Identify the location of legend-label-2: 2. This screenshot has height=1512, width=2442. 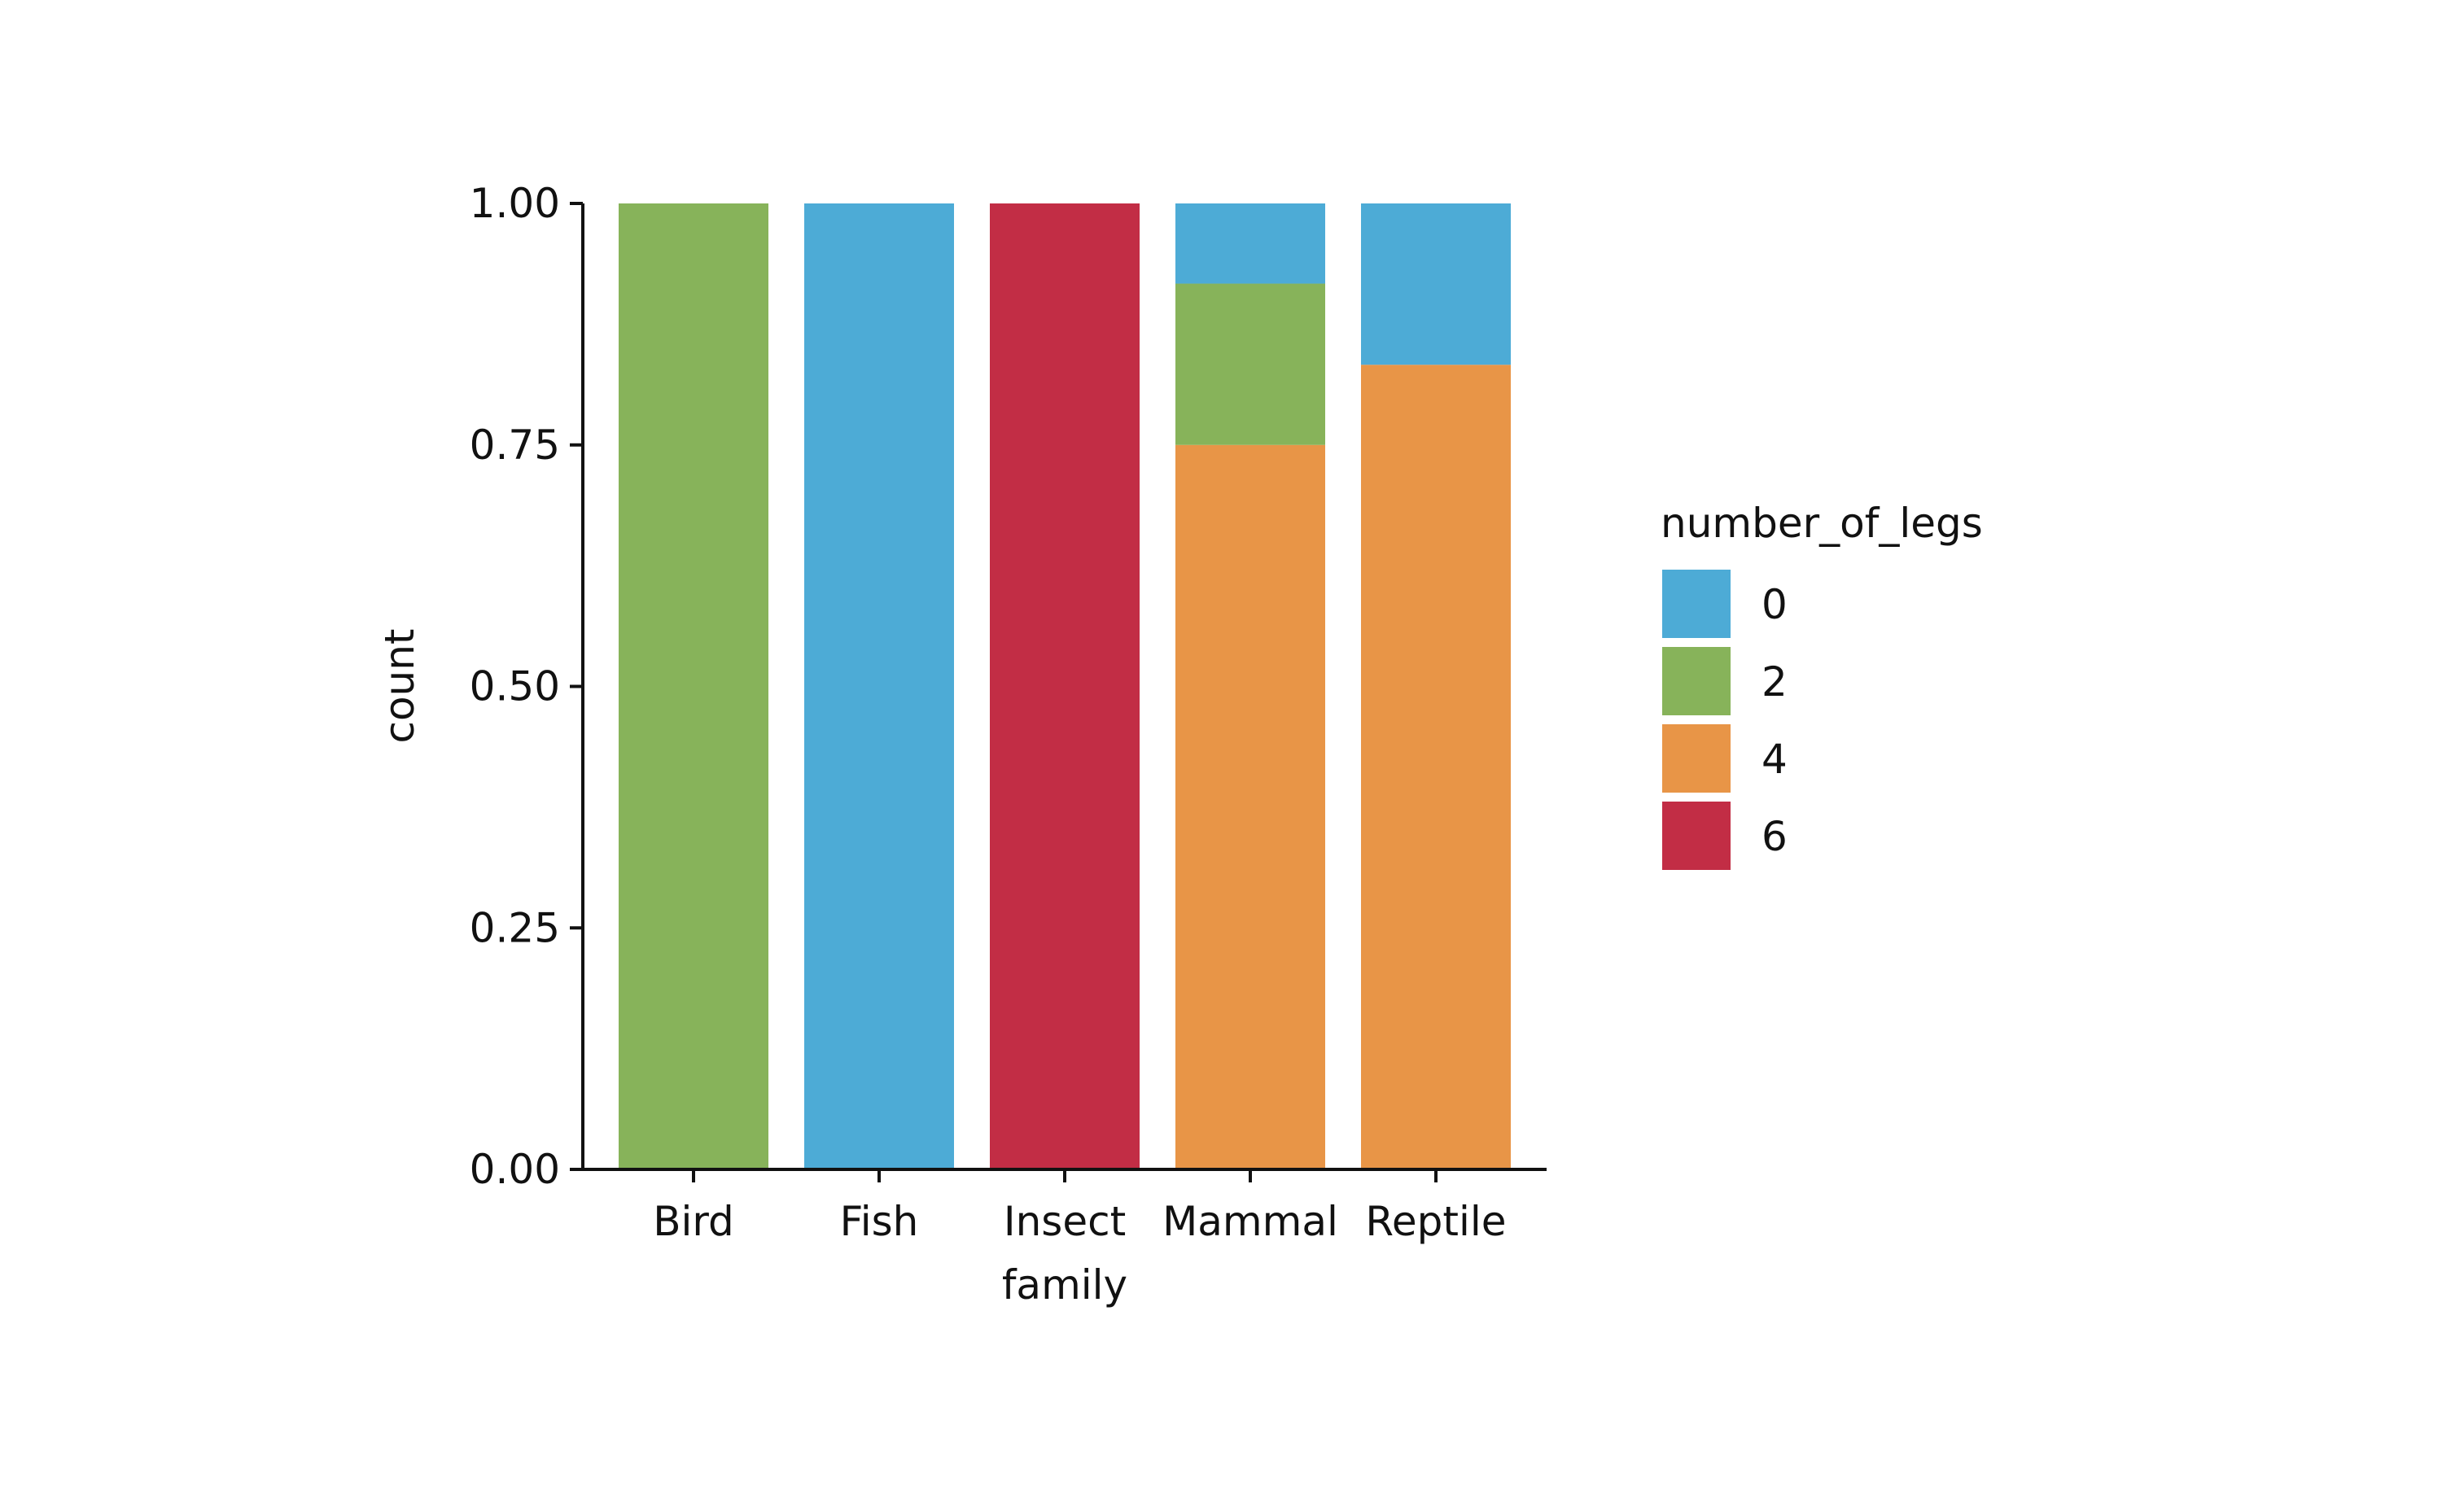
(1774, 682).